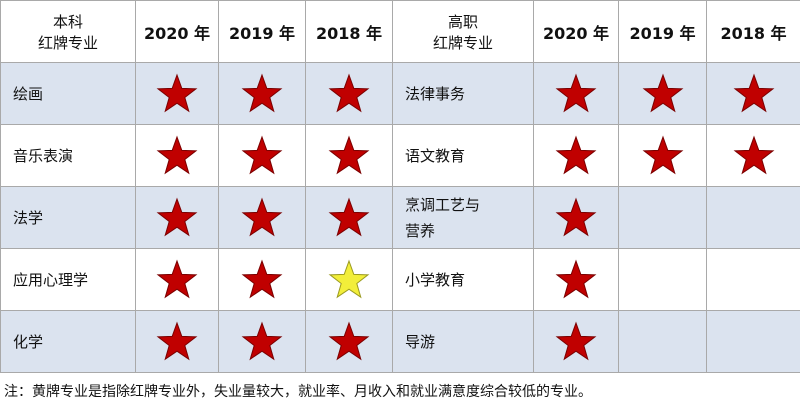 The height and width of the screenshot is (408, 800). I want to click on major-name: 应用心理学, so click(51, 279).